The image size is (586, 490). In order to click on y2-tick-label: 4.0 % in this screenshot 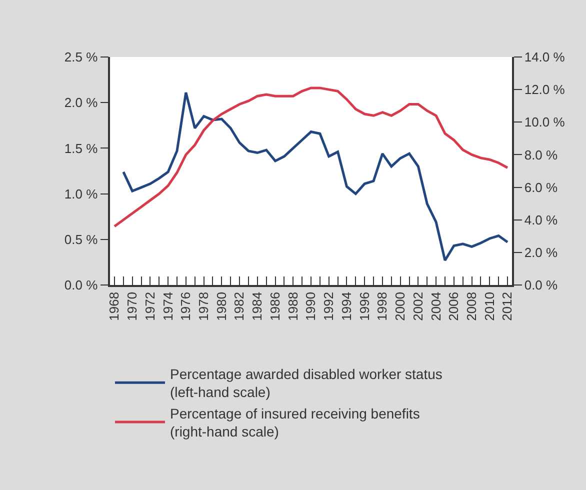, I will do `click(541, 220)`.